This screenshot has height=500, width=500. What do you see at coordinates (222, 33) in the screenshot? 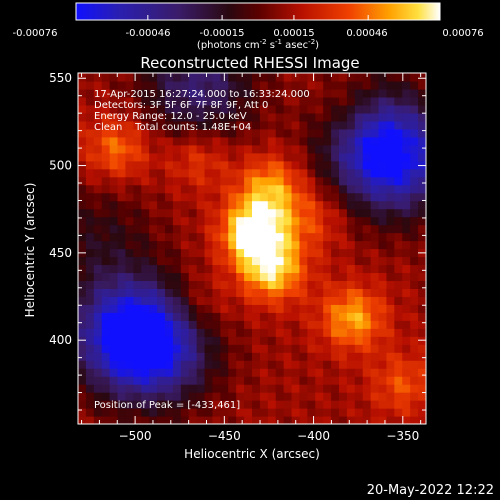
I see `colorbar-tick-label: -0.00015` at bounding box center [222, 33].